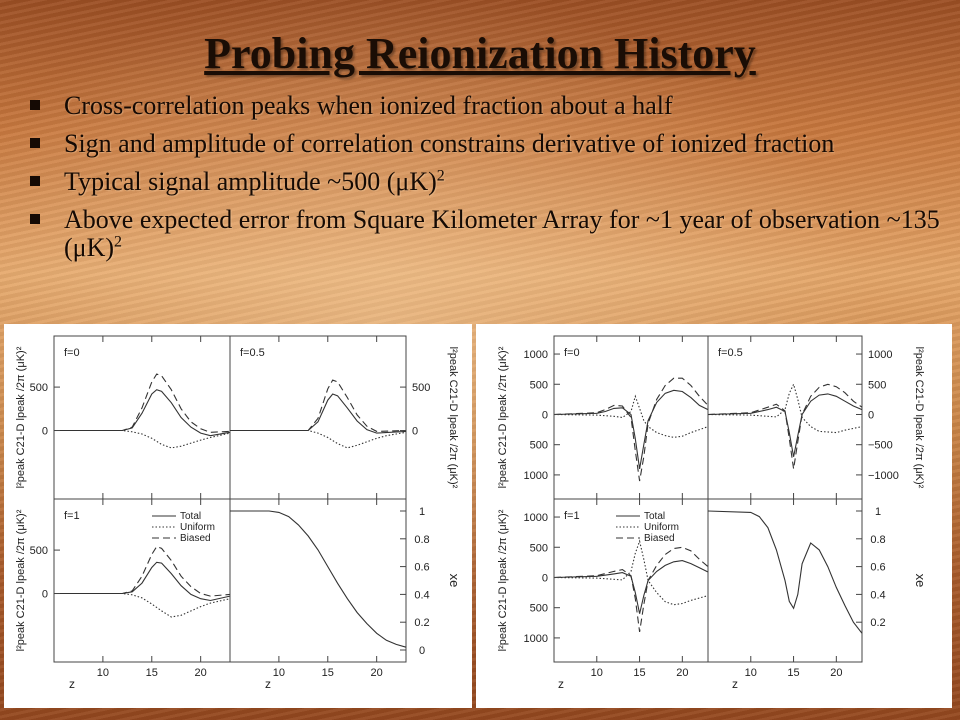 The width and height of the screenshot is (960, 720). Describe the element at coordinates (250, 181) in the screenshot. I see `bullet-text: Typical signal amplitude ~500 (μK)` at that location.